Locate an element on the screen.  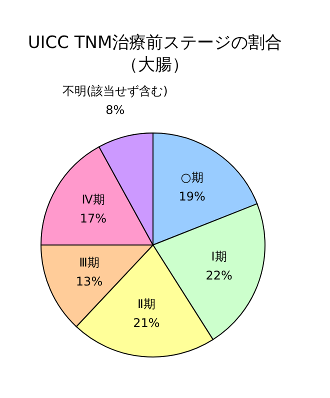
subtitle: （大腸） is located at coordinates (155, 65).